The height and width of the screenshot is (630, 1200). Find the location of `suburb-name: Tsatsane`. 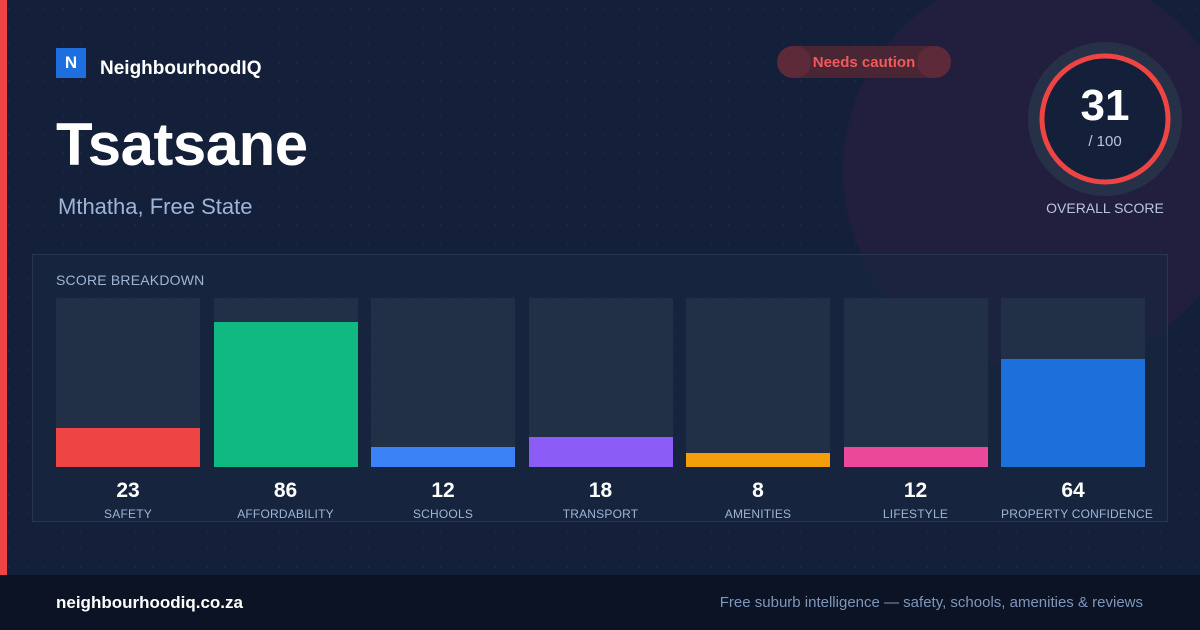

suburb-name: Tsatsane is located at coordinates (182, 144).